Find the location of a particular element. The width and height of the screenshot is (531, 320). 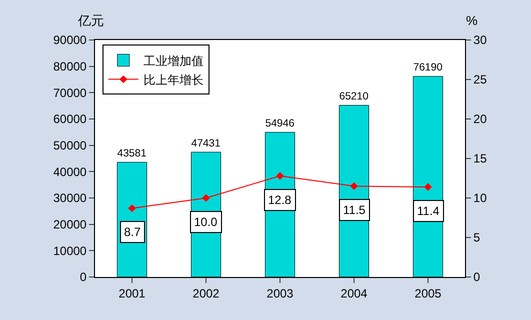

x-tick-label: 2003 is located at coordinates (280, 293).